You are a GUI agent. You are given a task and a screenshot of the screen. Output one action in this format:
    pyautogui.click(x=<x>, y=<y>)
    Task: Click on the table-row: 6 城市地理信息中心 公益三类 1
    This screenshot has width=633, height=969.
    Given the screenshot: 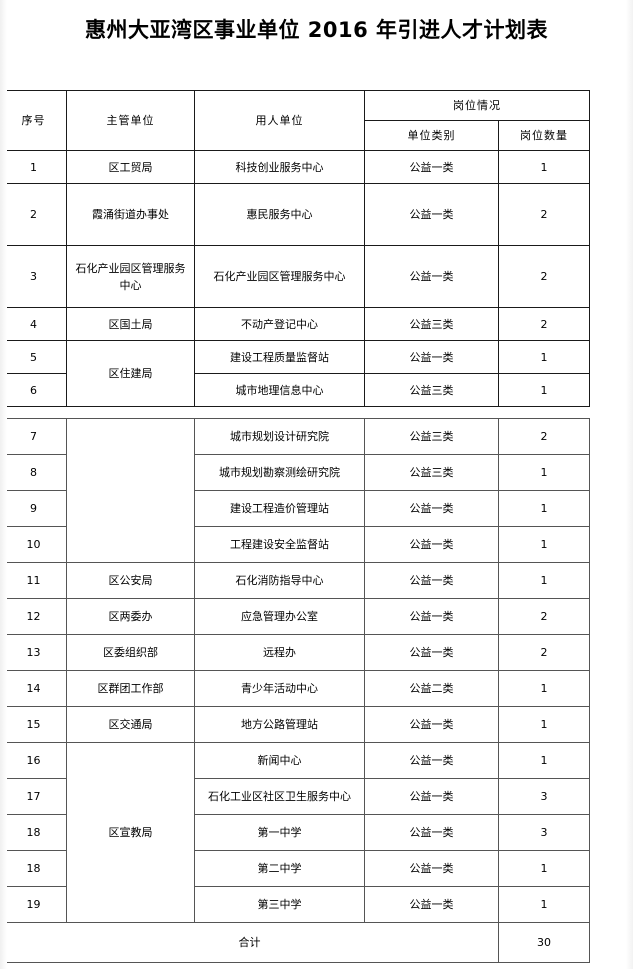 What is the action you would take?
    pyautogui.click(x=295, y=390)
    